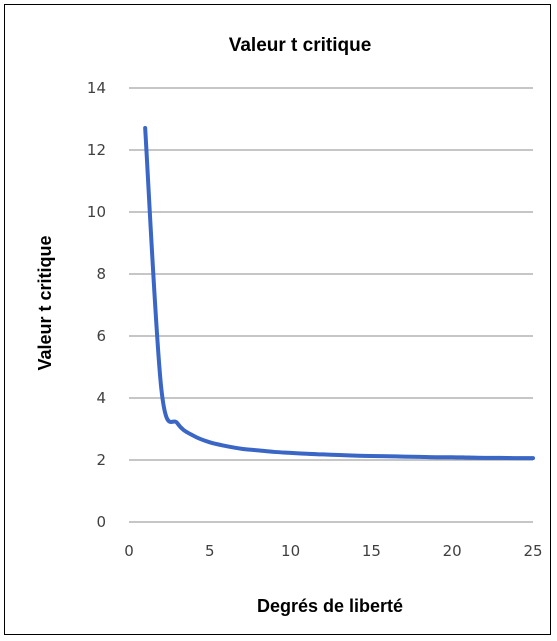 Image resolution: width=557 pixels, height=641 pixels. What do you see at coordinates (129, 551) in the screenshot?
I see `x-tick-label: 0` at bounding box center [129, 551].